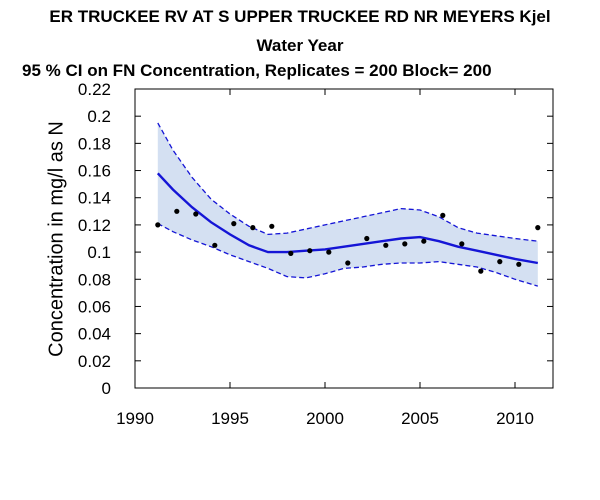  What do you see at coordinates (347, 218) in the screenshot?
I see `flux-line` at bounding box center [347, 218].